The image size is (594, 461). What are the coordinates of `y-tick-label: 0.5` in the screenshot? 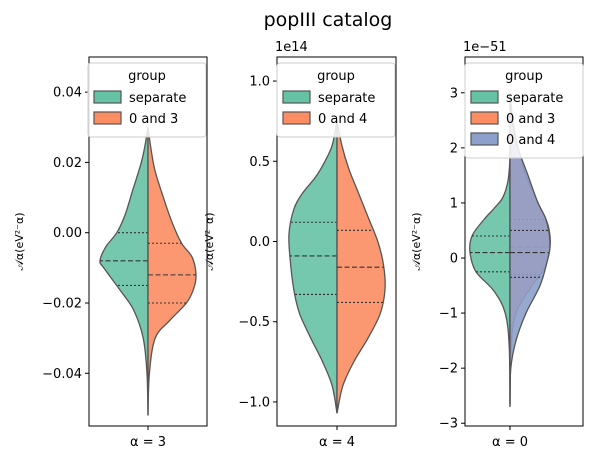 It's located at (259, 162).